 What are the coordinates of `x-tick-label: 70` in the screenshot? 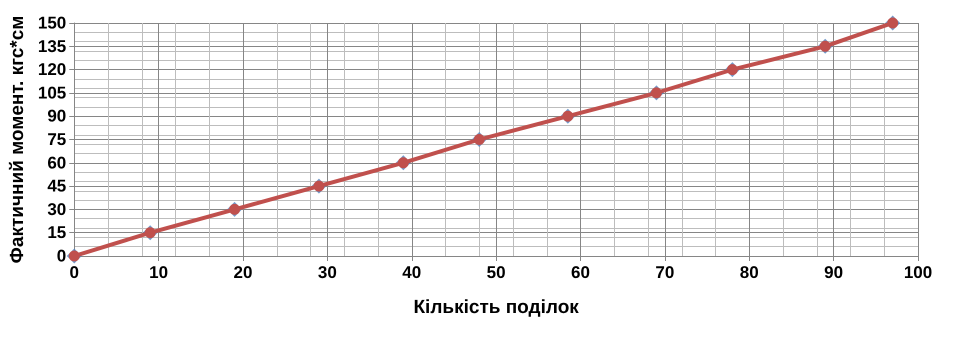 It's located at (664, 272).